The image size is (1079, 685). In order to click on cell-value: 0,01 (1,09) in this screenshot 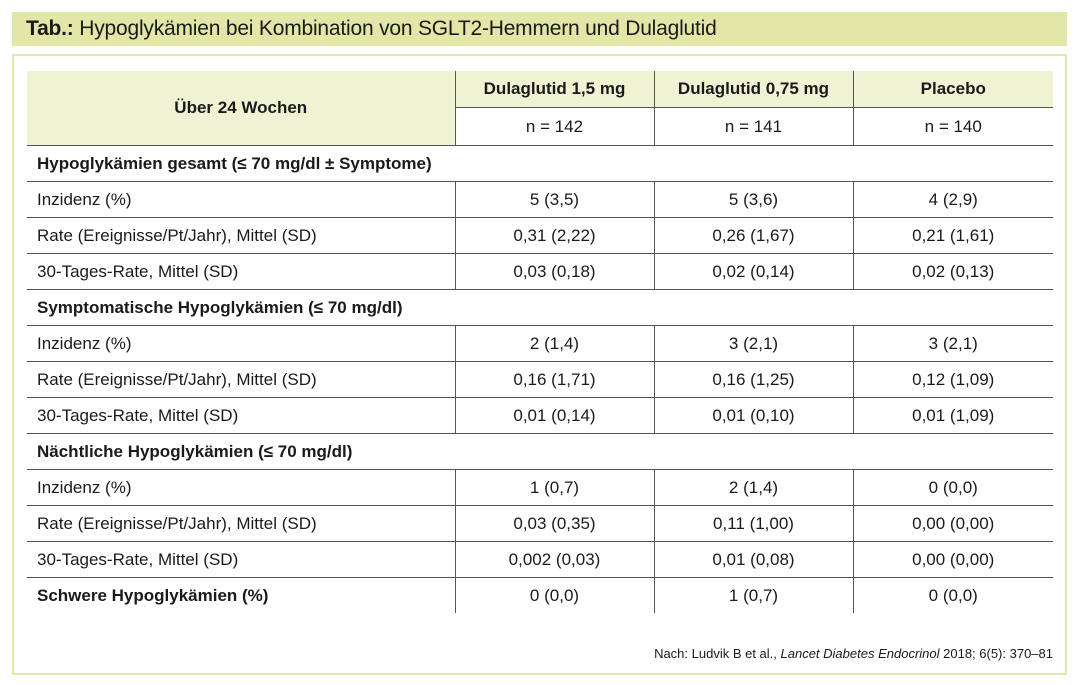, I will do `click(952, 415)`.